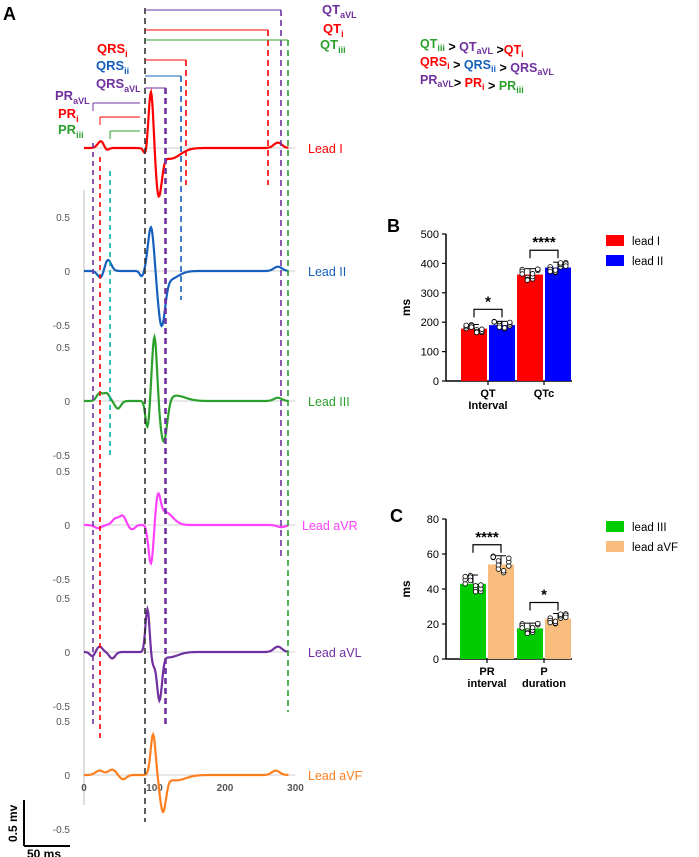  I want to click on comparison-row: QTiii > QTaVL >QTi, so click(472, 48).